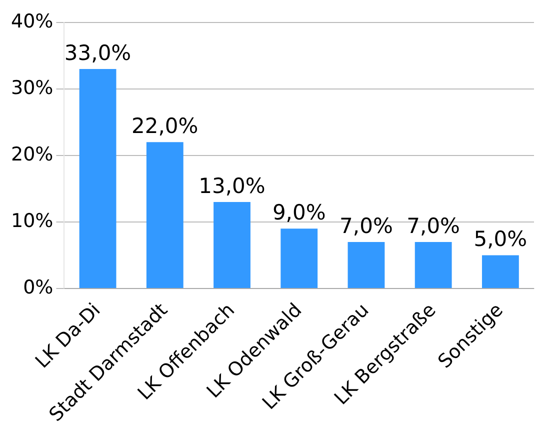  I want to click on data-label: 5,0%, so click(501, 239).